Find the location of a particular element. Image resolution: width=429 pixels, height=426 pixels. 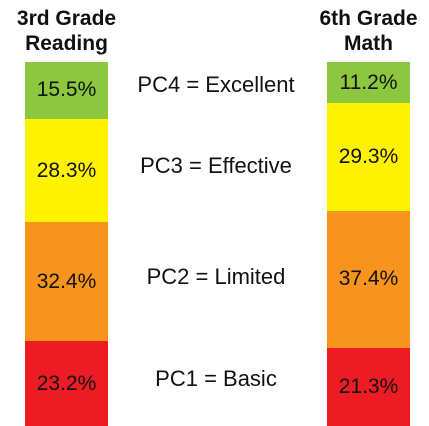

value-label: 11.2% is located at coordinates (368, 82).